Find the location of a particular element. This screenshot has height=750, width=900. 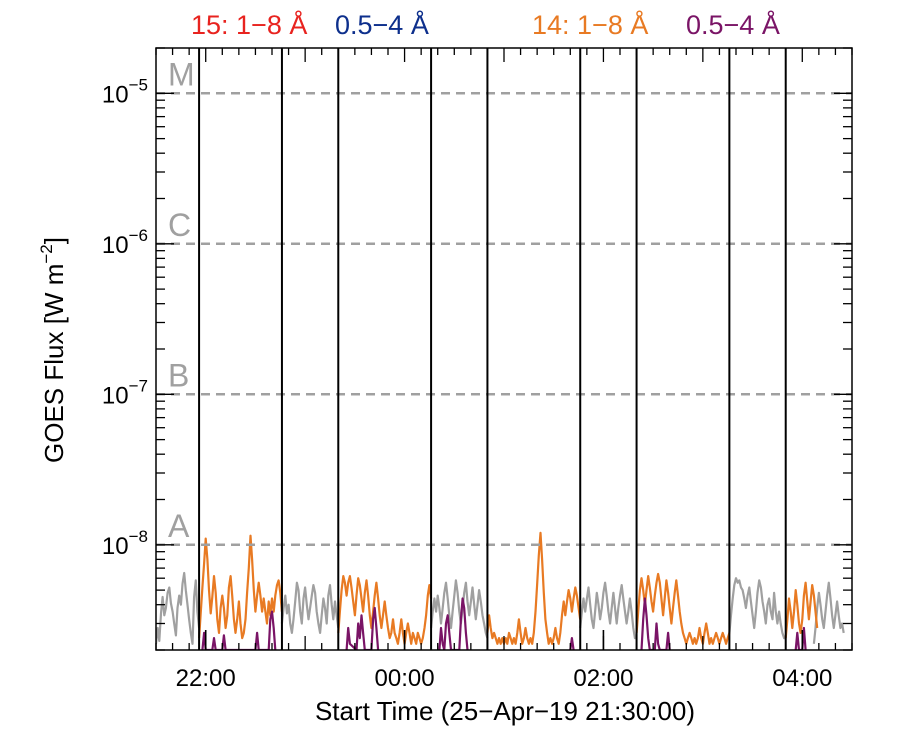

legend-goes14-long: 14: 1−8 Å is located at coordinates (590, 25).